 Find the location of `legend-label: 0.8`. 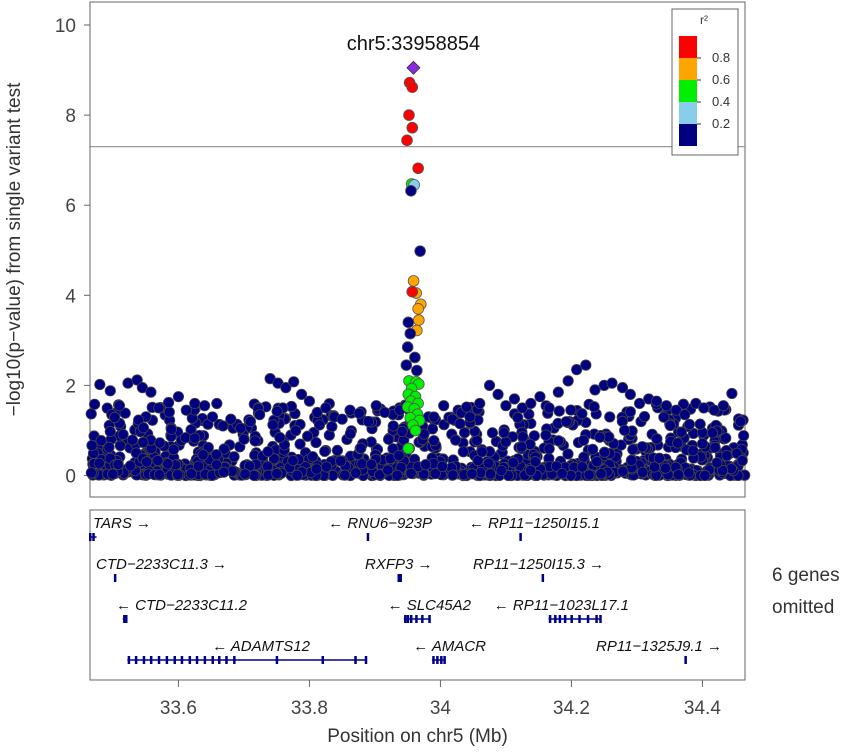

legend-label: 0.8 is located at coordinates (721, 57).